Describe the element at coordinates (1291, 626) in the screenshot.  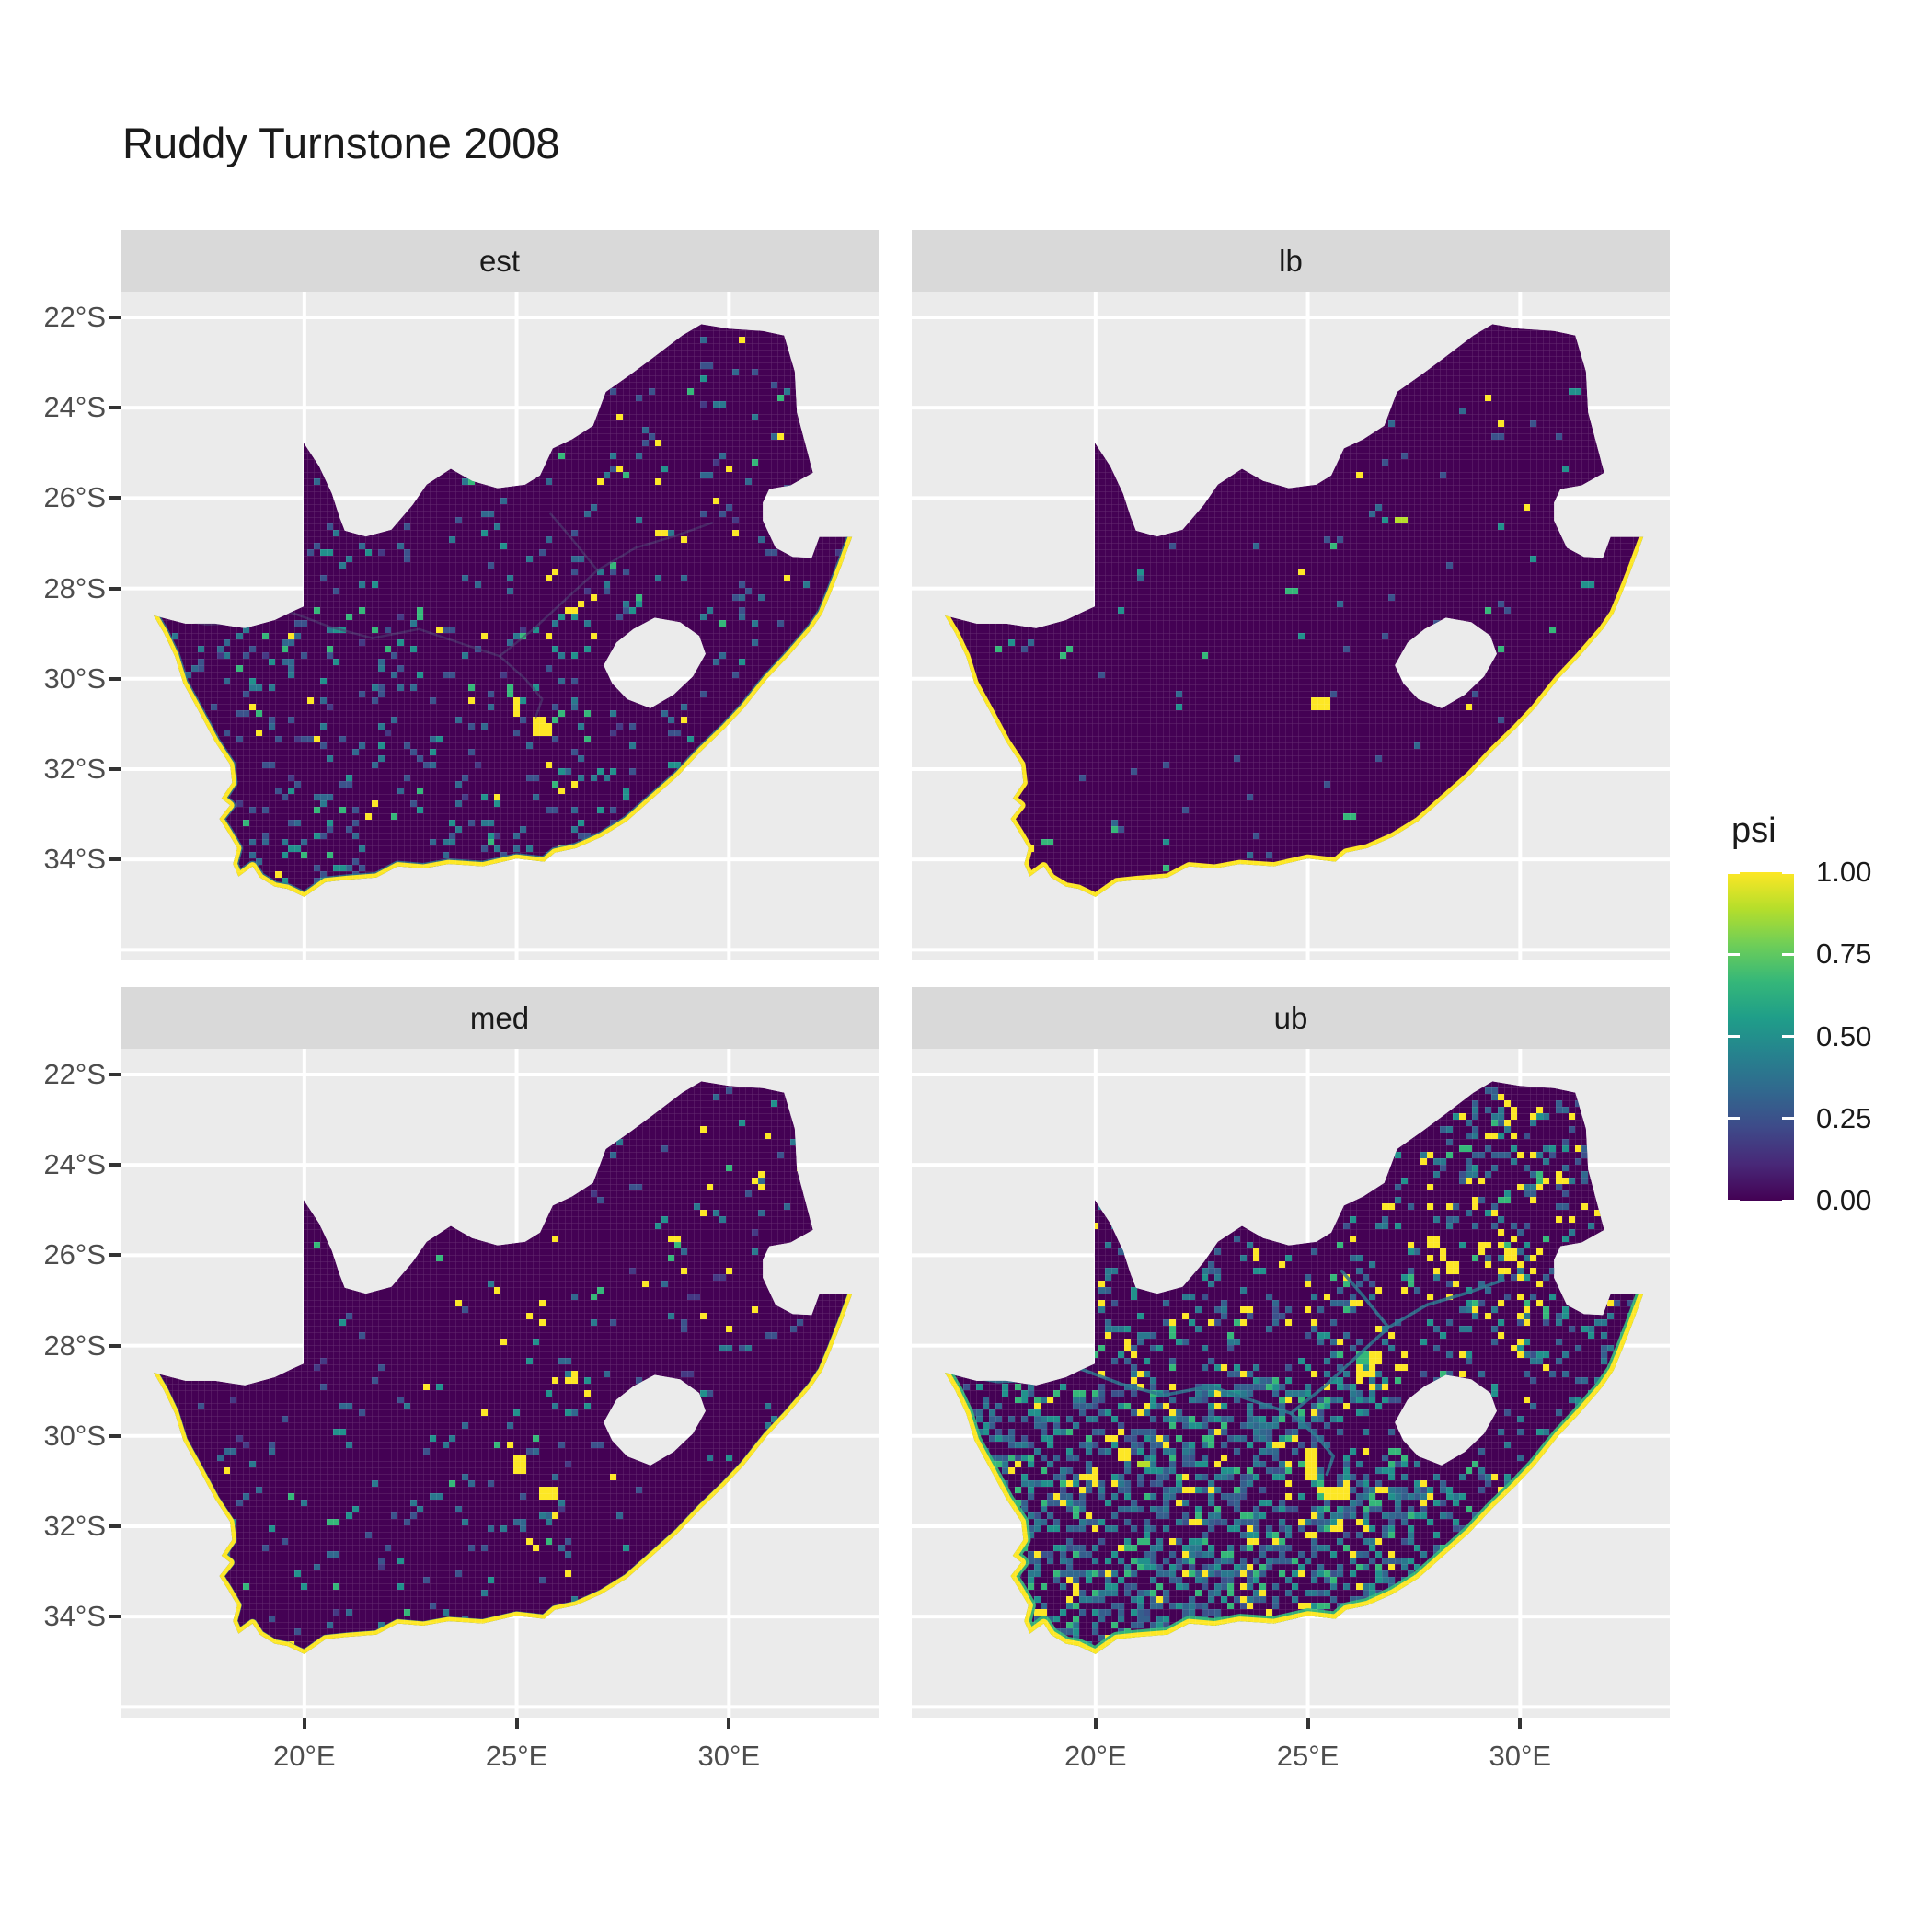
I see `map-panel-lb` at that location.